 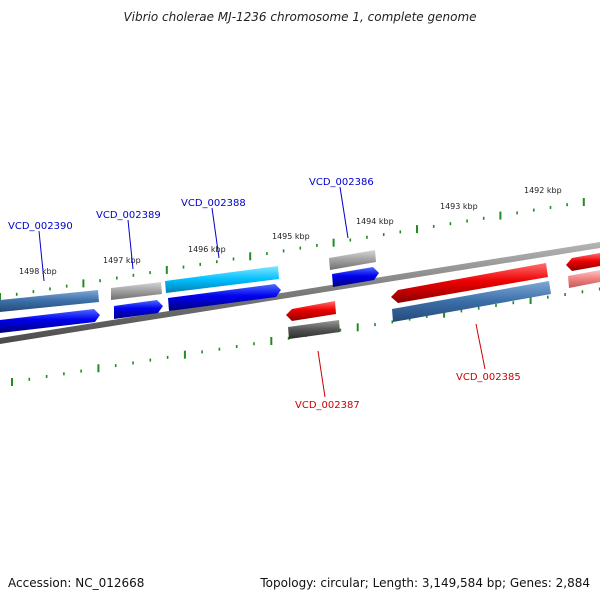 What do you see at coordinates (136, 291) in the screenshot?
I see `gene-VCD_002389-cog` at bounding box center [136, 291].